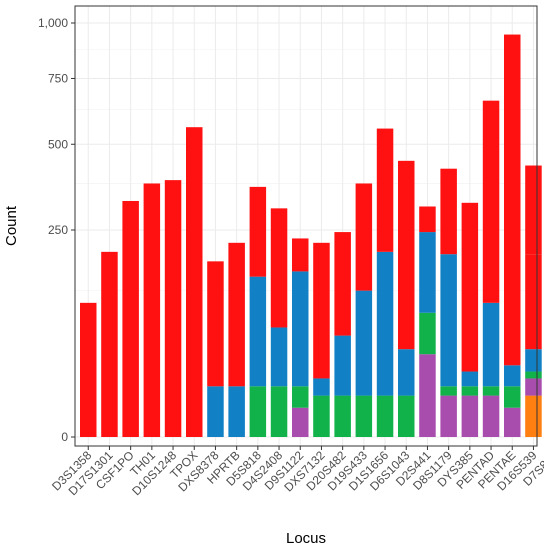 The image size is (544, 550). Describe the element at coordinates (306, 538) in the screenshot. I see `x-axis-title: Locus` at that location.